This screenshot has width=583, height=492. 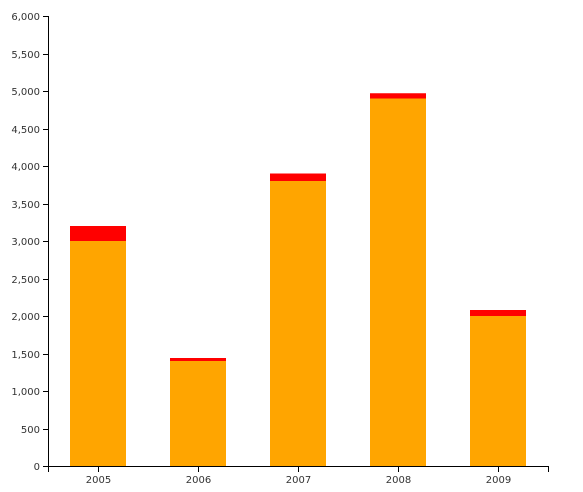 What do you see at coordinates (25, 205) in the screenshot?
I see `y-tick-label: 3,500` at bounding box center [25, 205].